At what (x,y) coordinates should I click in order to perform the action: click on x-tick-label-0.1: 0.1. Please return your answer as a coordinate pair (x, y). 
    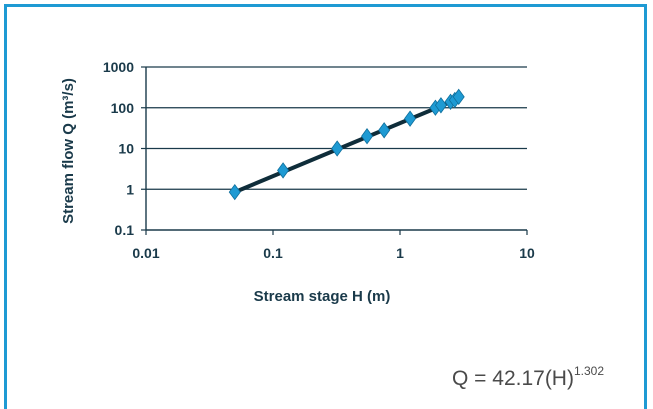
    Looking at the image, I should click on (273, 253).